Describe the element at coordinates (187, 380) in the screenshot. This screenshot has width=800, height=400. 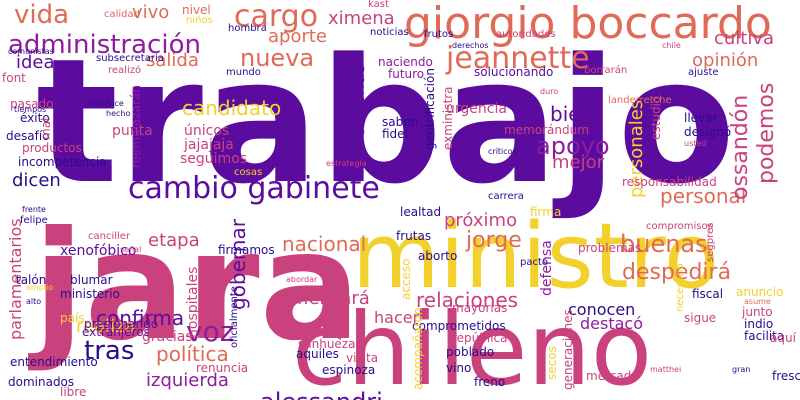
I see `word-izquierda: izquierda` at that location.